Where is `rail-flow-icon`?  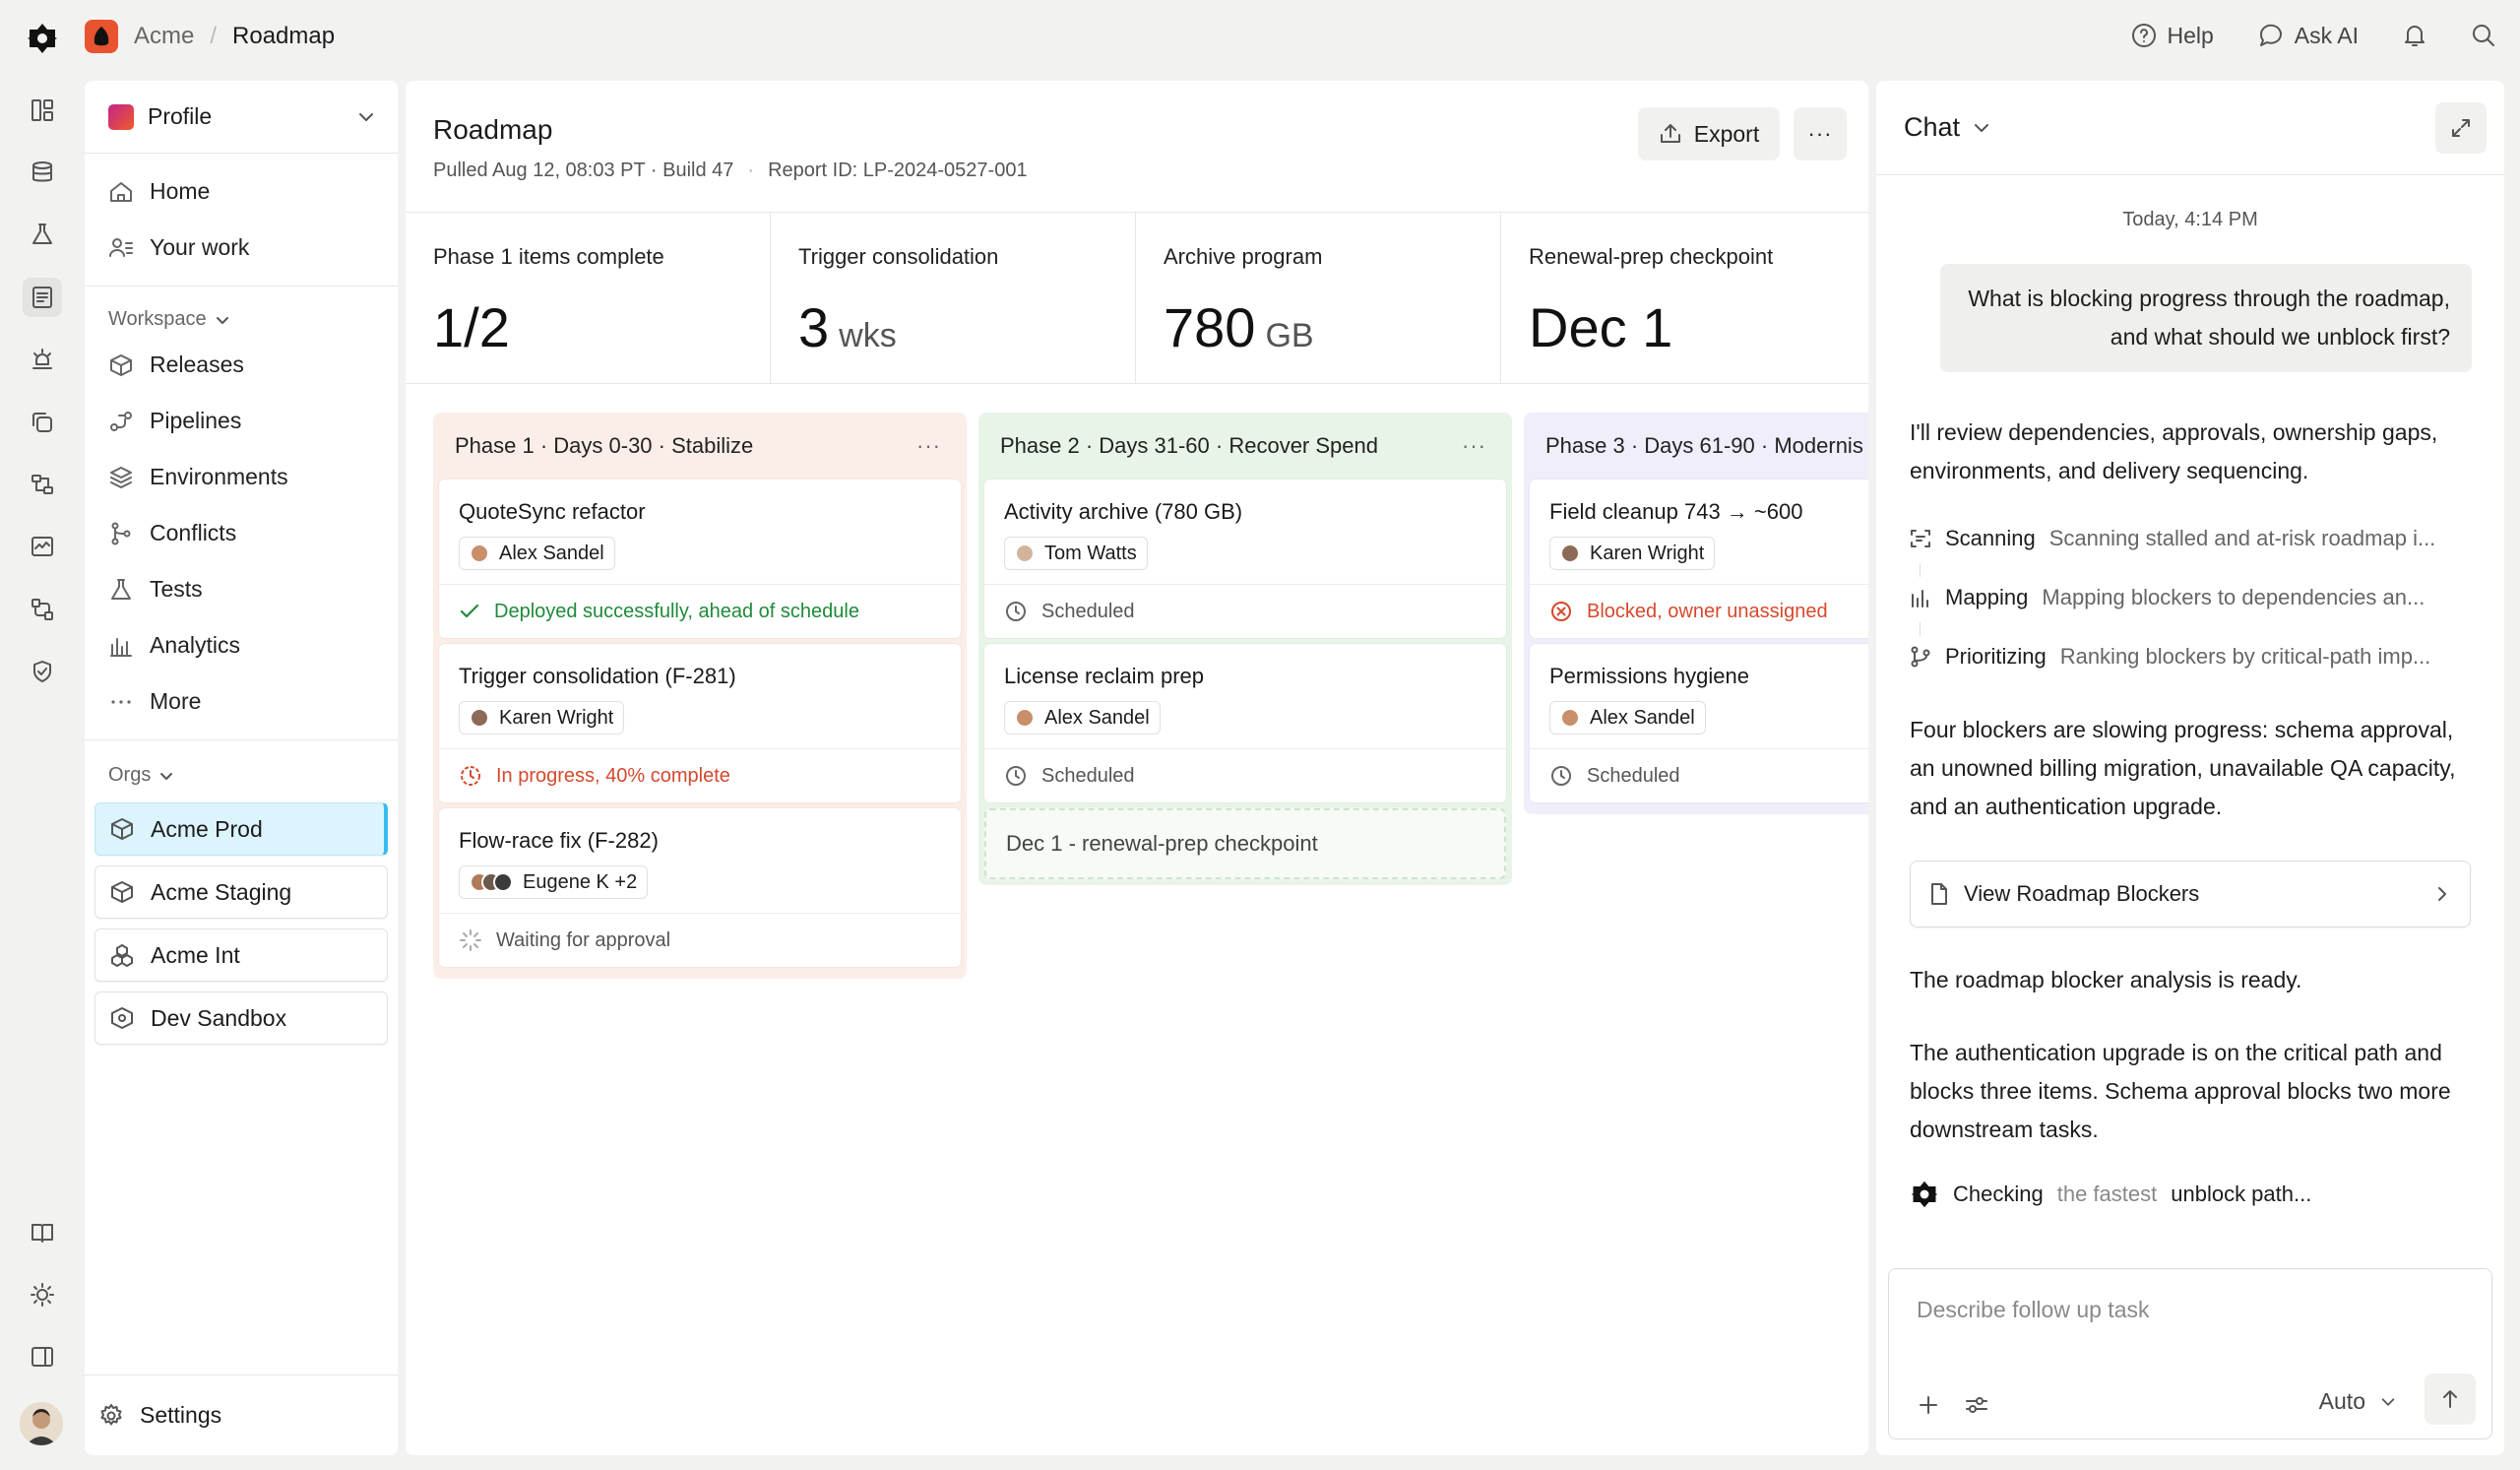
rail-flow-icon is located at coordinates (42, 484).